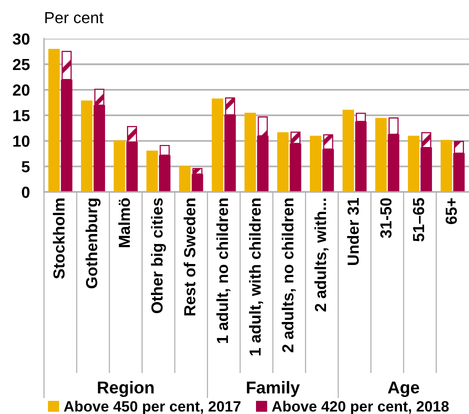  I want to click on y-tick-label: 5, so click(26, 166).